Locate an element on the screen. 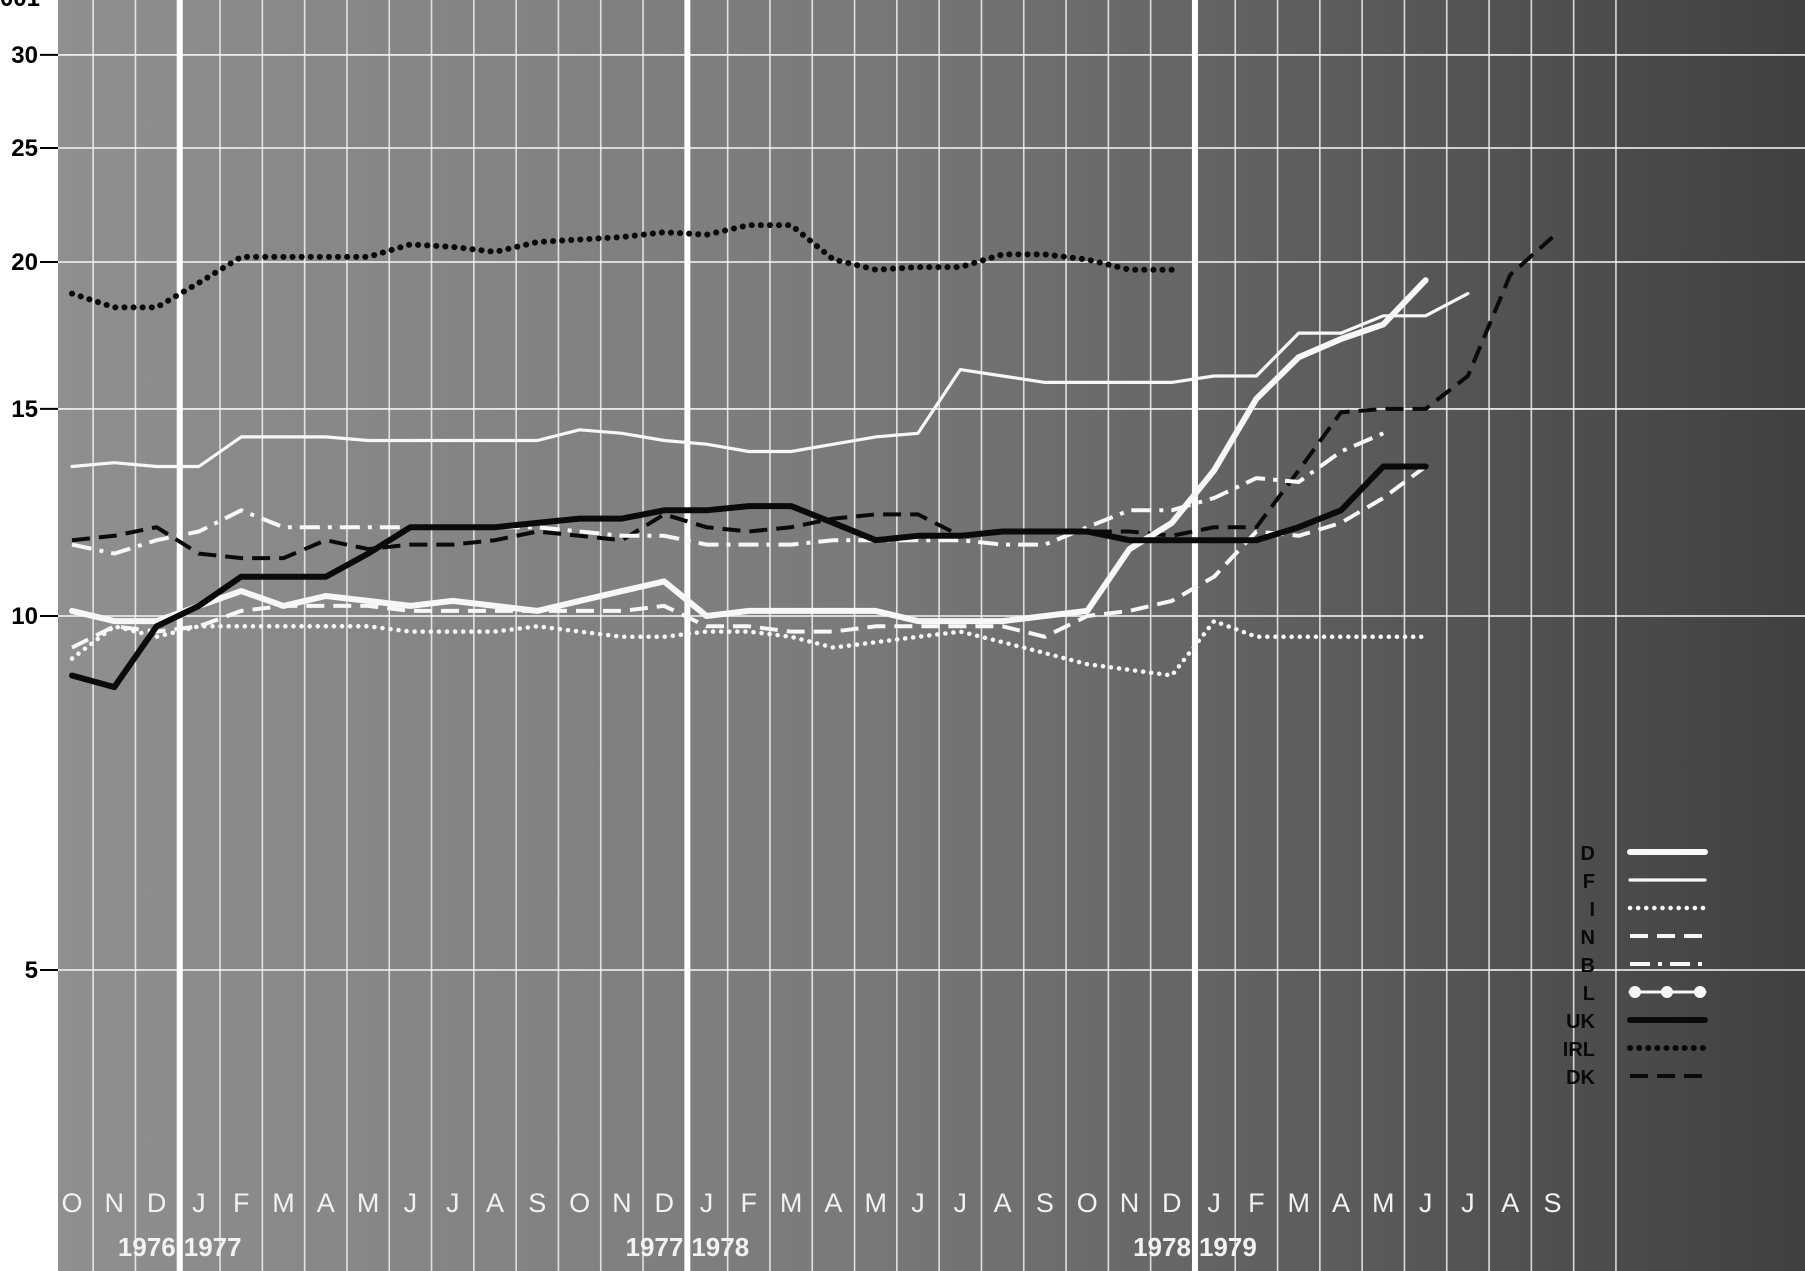 The width and height of the screenshot is (1805, 1271). legend-label: N is located at coordinates (1588, 938).